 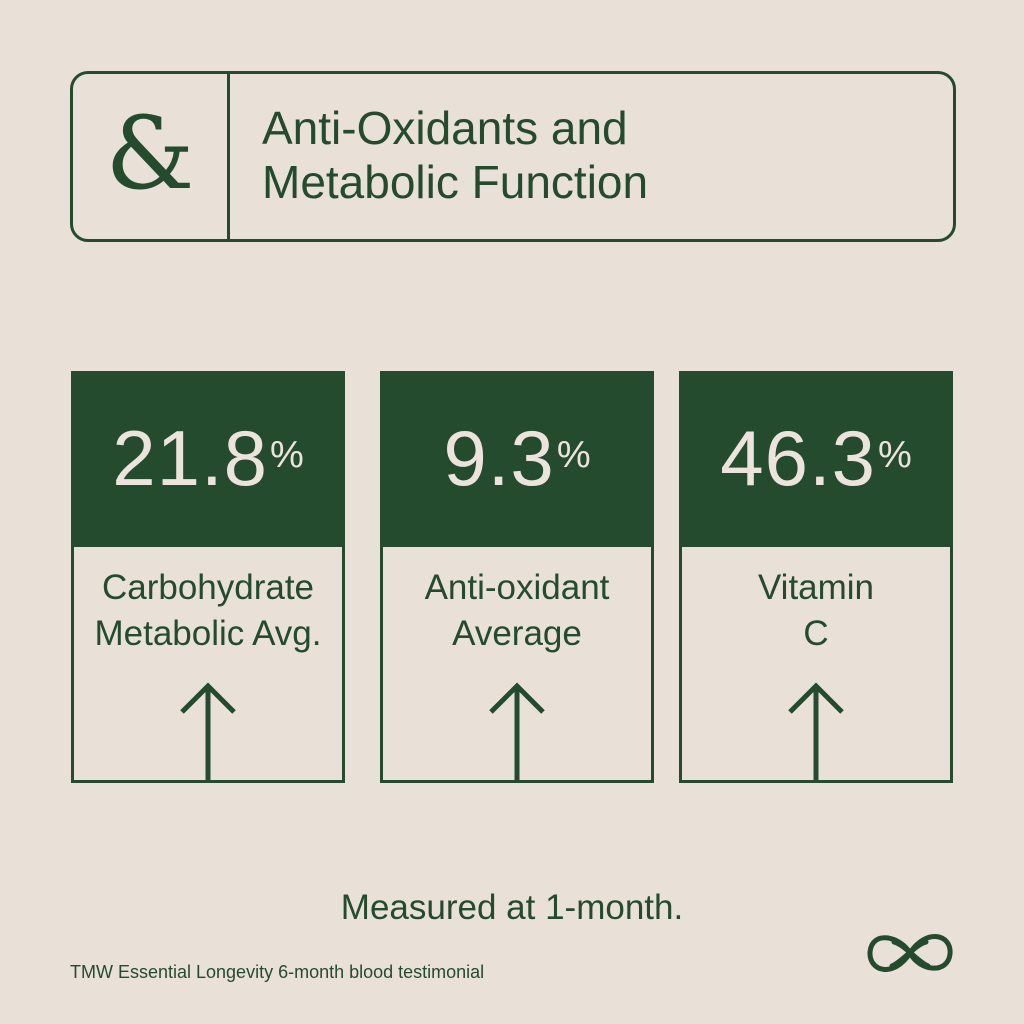 I want to click on stat-label: Vitamin C, so click(x=816, y=610).